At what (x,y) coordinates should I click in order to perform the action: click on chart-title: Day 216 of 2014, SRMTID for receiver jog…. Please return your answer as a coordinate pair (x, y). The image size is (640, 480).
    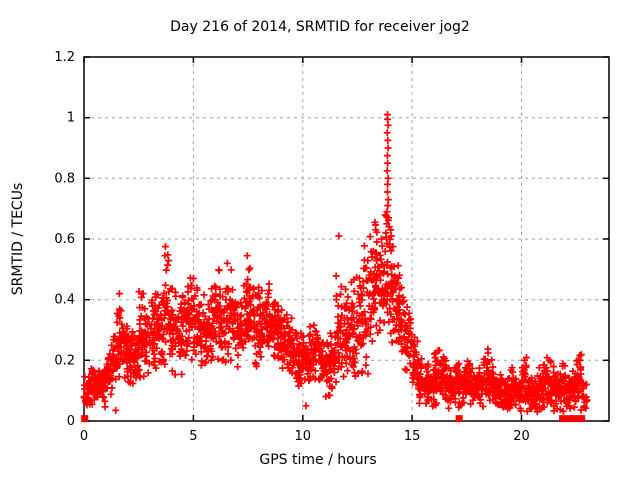
    Looking at the image, I should click on (320, 27).